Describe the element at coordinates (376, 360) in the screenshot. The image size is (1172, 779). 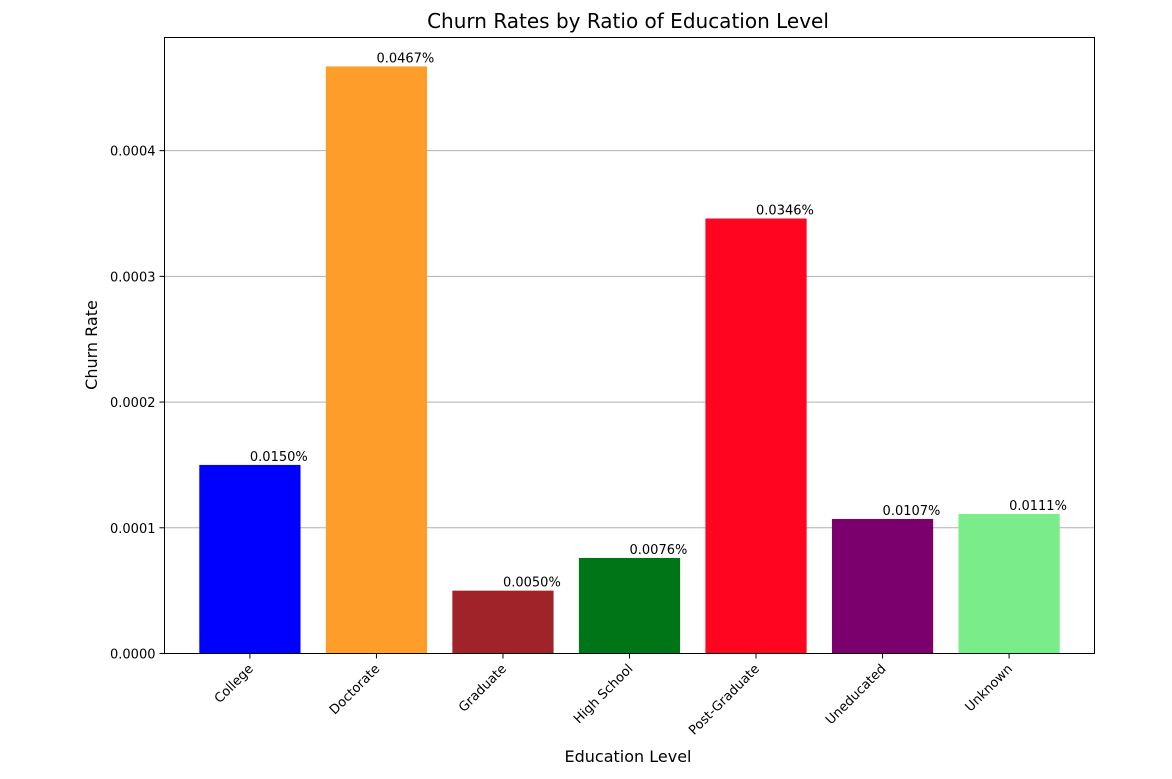
I see `bar-doctorate` at that location.